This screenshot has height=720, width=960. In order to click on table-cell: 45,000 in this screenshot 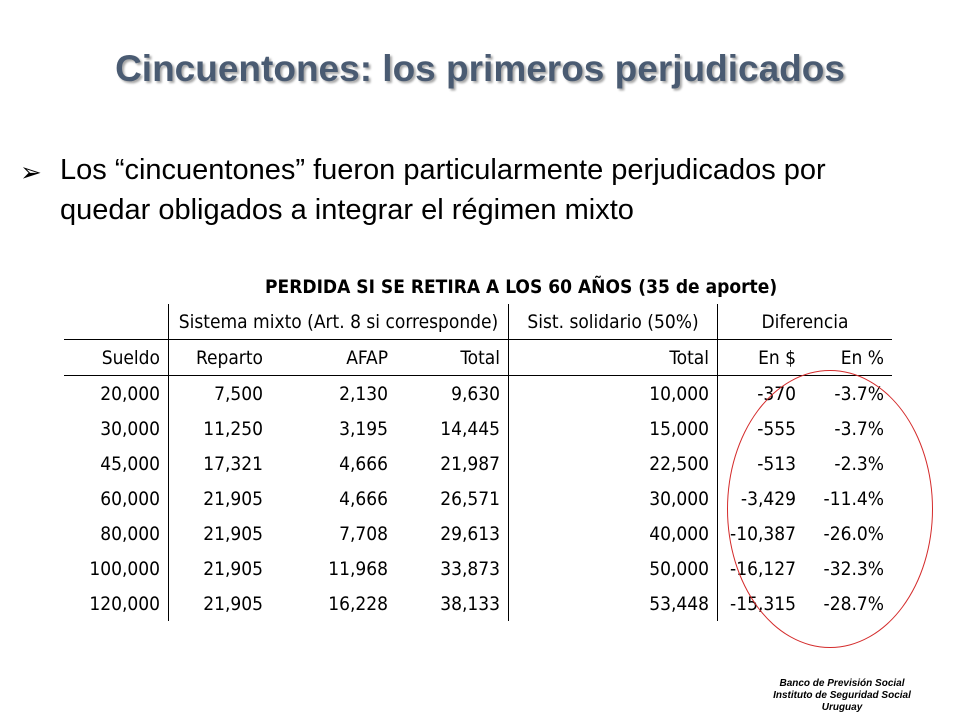, I will do `click(130, 463)`.